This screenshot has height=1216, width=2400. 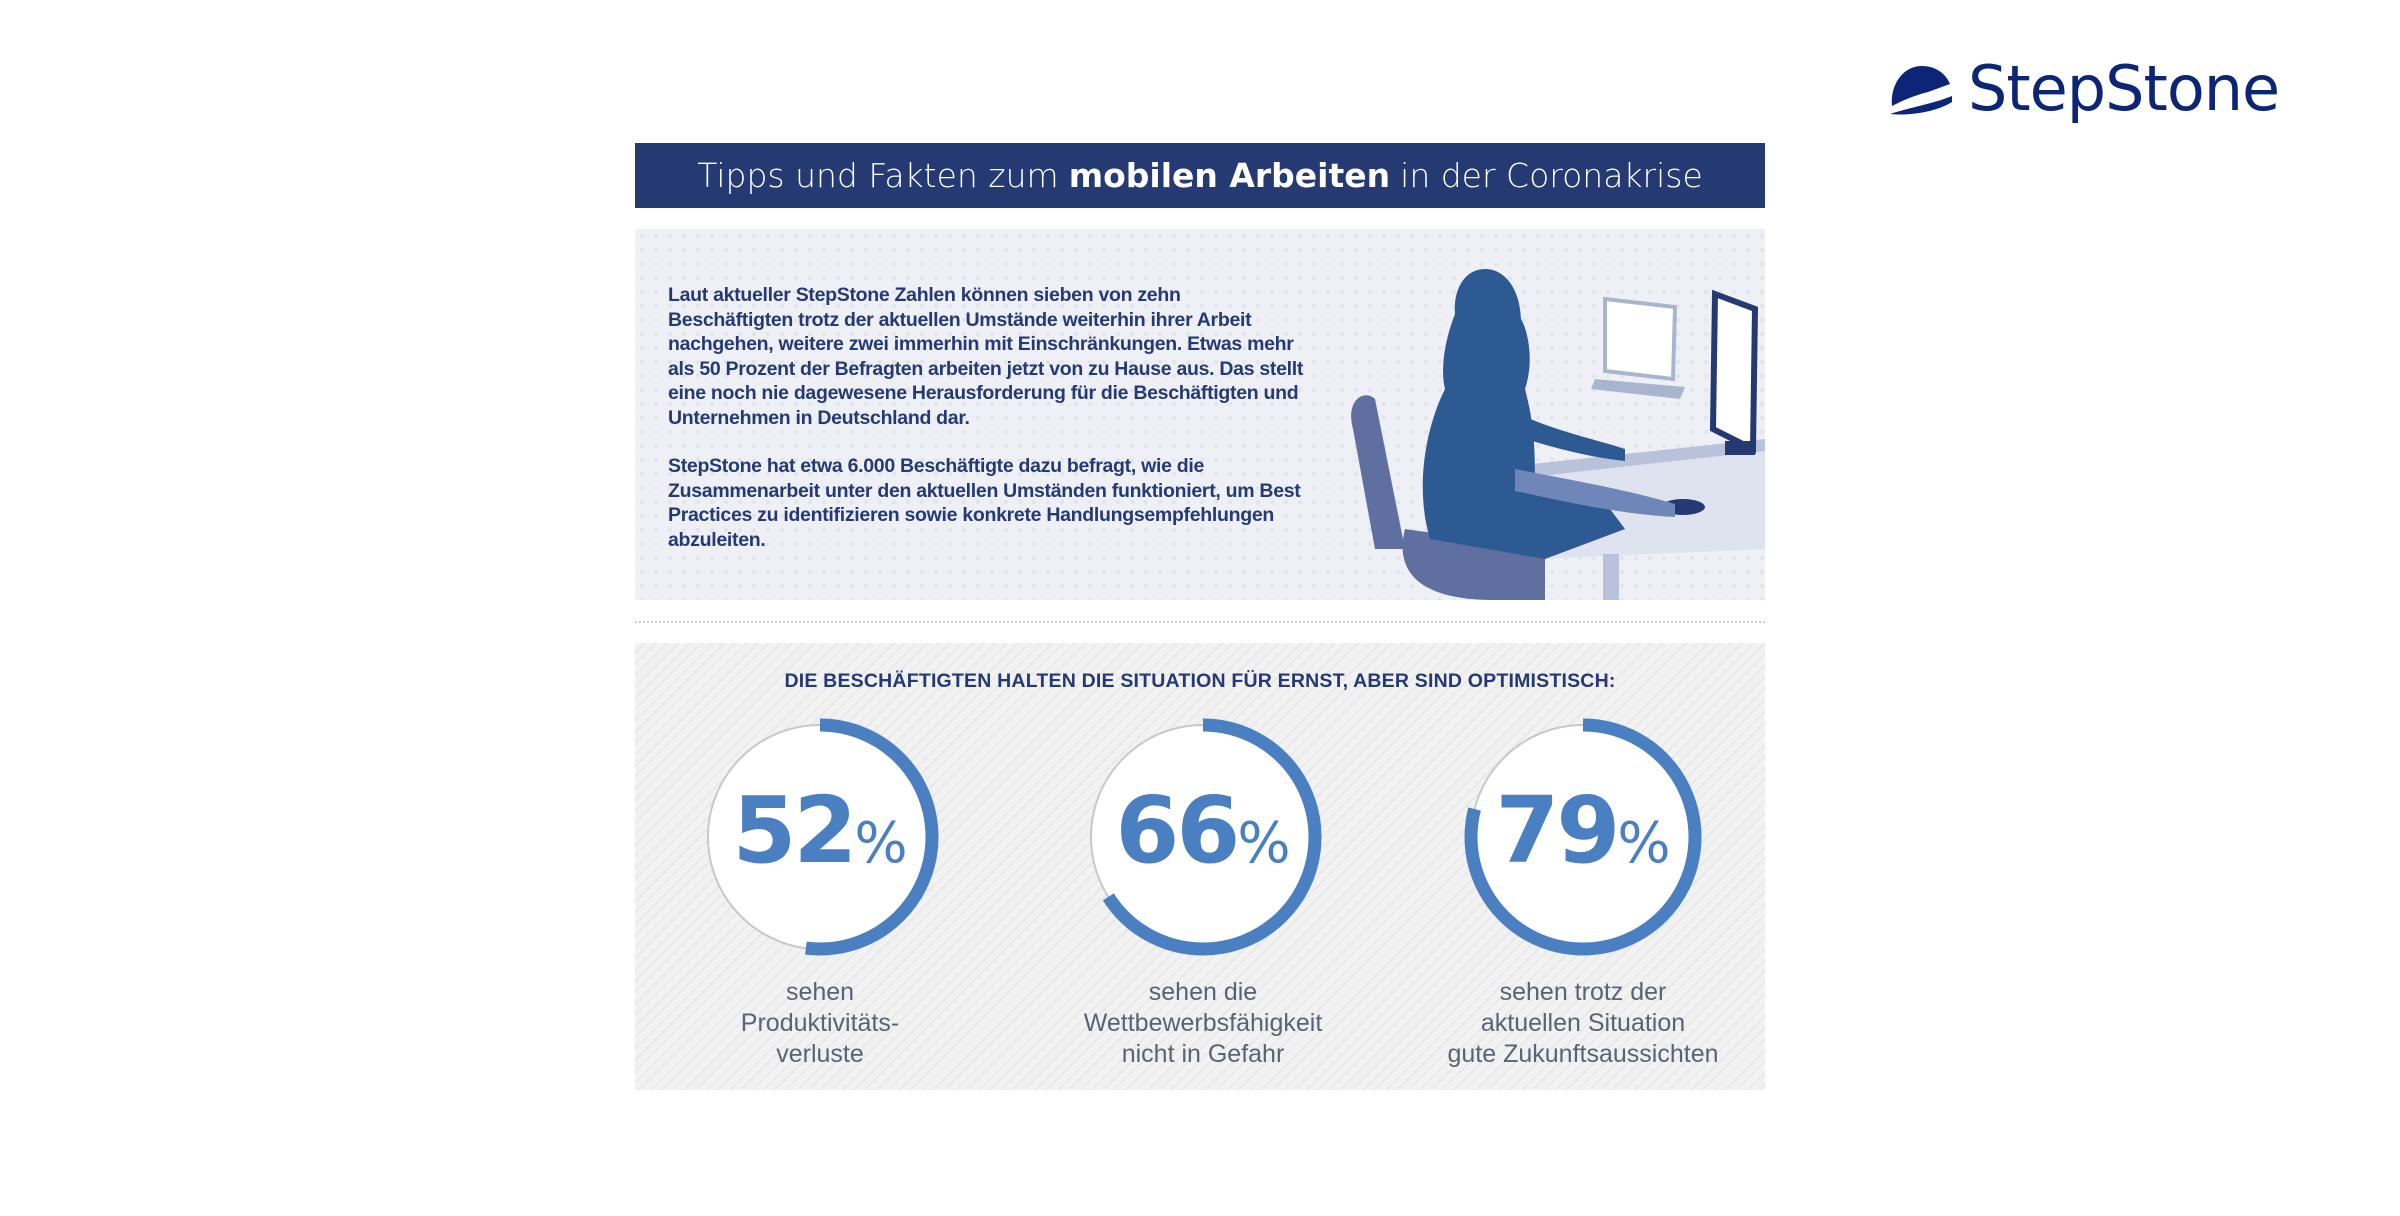 I want to click on stat-value: 66%, so click(x=1203, y=830).